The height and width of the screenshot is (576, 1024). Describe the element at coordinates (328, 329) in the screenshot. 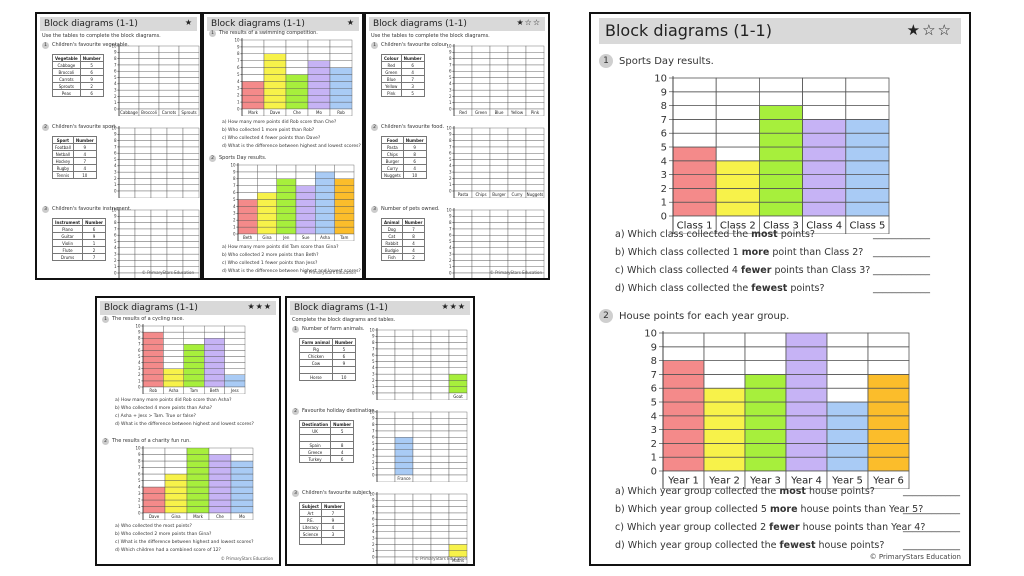

I see `section-question: 1 Number of farm animals.` at that location.